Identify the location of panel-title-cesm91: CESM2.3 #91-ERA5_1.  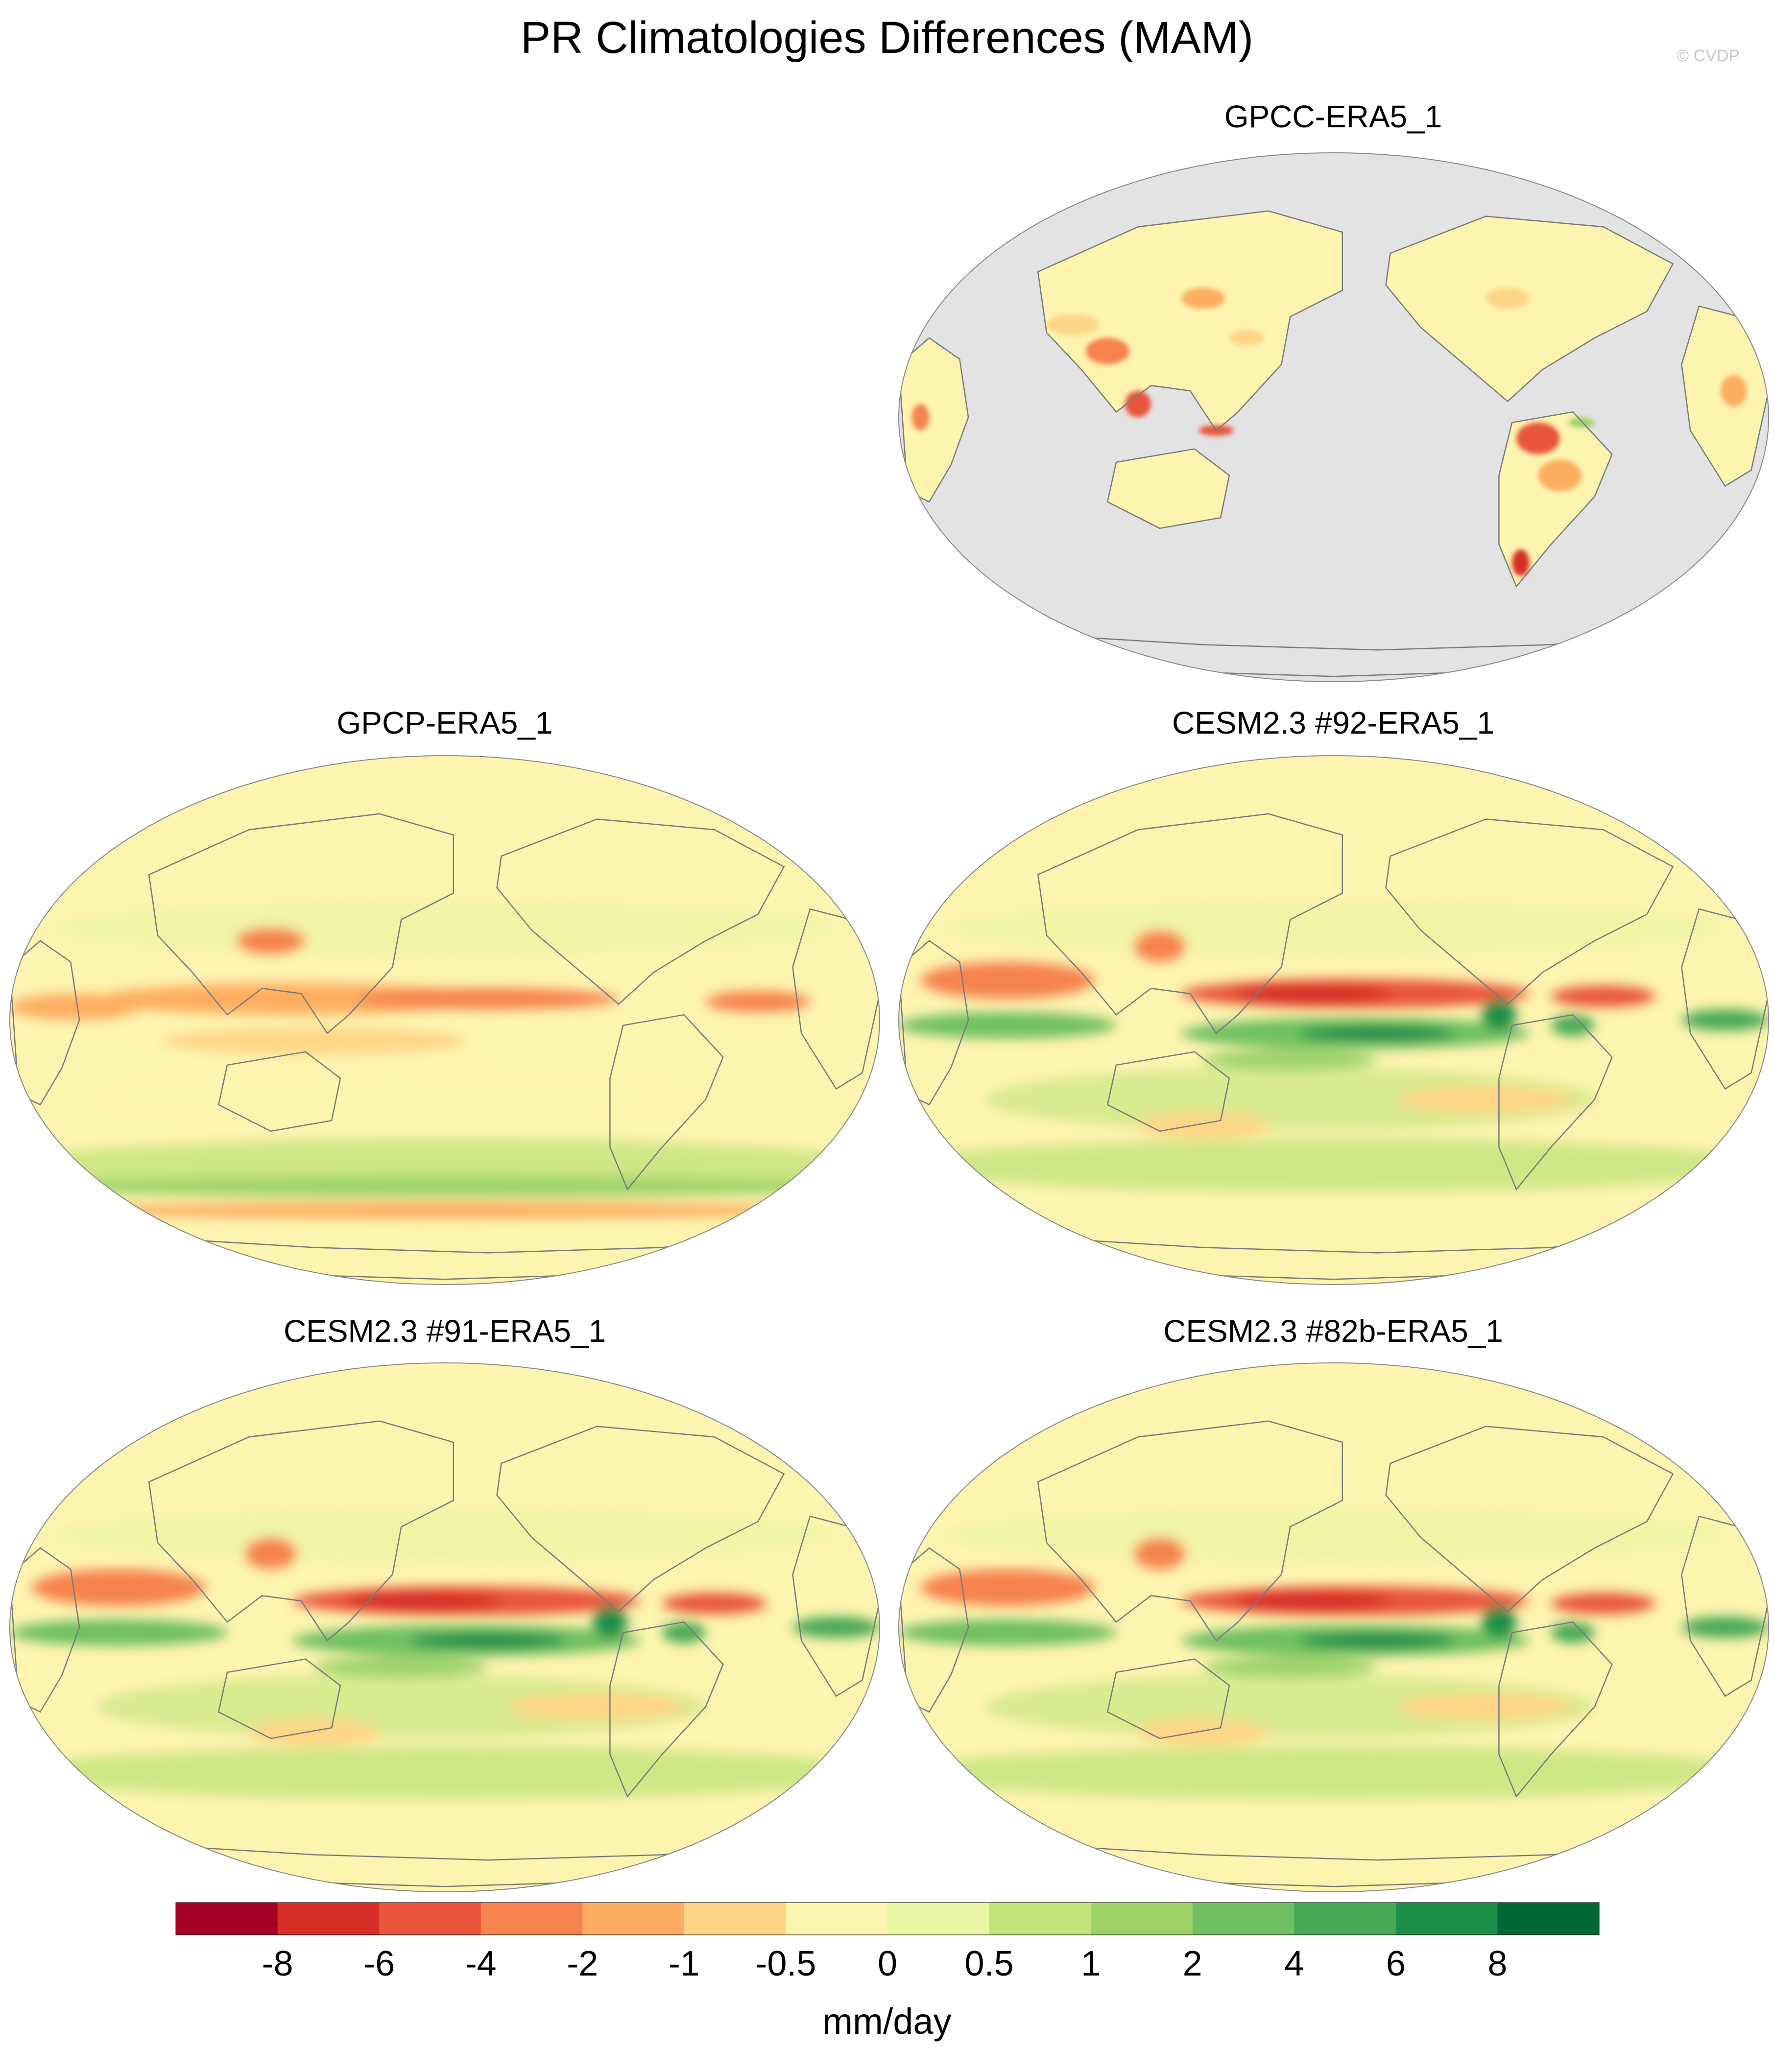
(444, 1331).